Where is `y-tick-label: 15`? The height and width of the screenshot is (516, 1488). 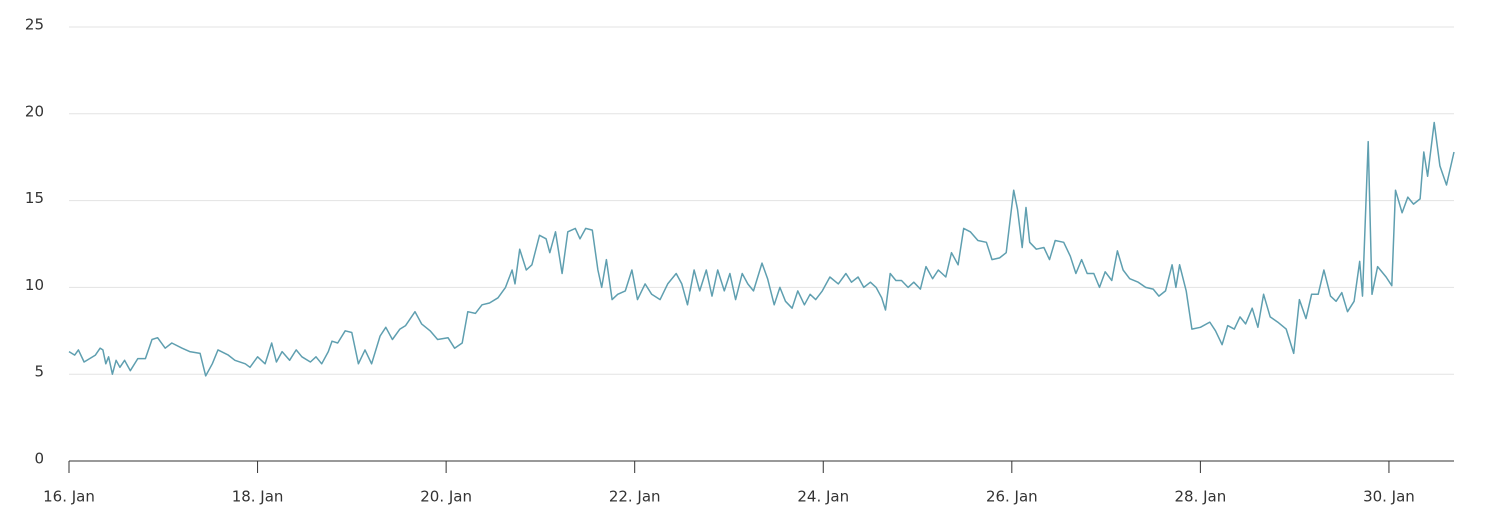
y-tick-label: 15 is located at coordinates (34, 198).